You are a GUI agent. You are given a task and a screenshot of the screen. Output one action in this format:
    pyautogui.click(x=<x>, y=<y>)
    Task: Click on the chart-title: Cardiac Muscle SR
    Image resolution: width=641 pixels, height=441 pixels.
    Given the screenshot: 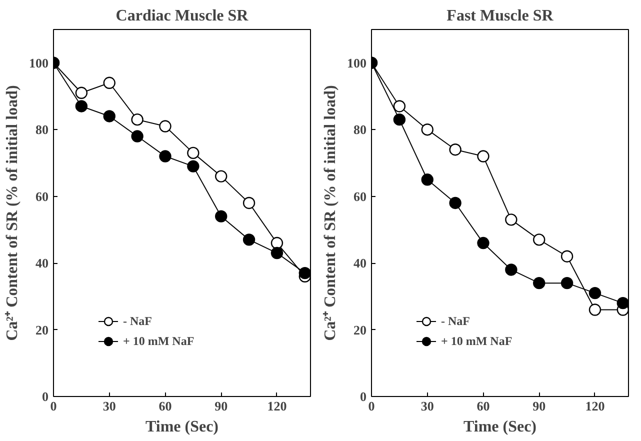 What is the action you would take?
    pyautogui.click(x=182, y=16)
    